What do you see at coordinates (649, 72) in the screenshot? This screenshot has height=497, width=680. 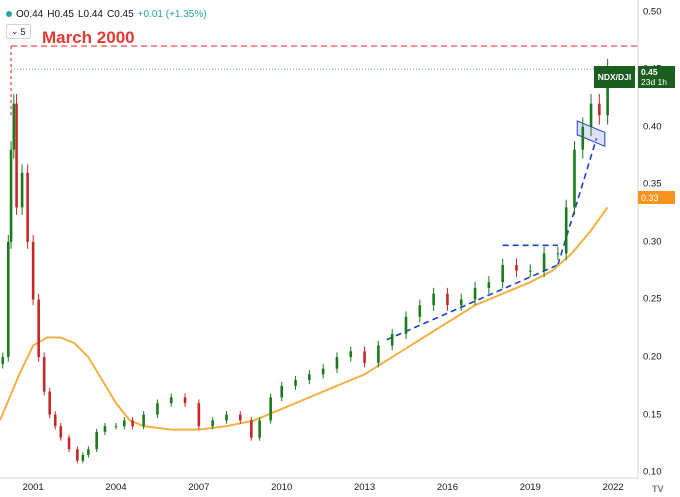 I see `last-price-value: 0.45` at bounding box center [649, 72].